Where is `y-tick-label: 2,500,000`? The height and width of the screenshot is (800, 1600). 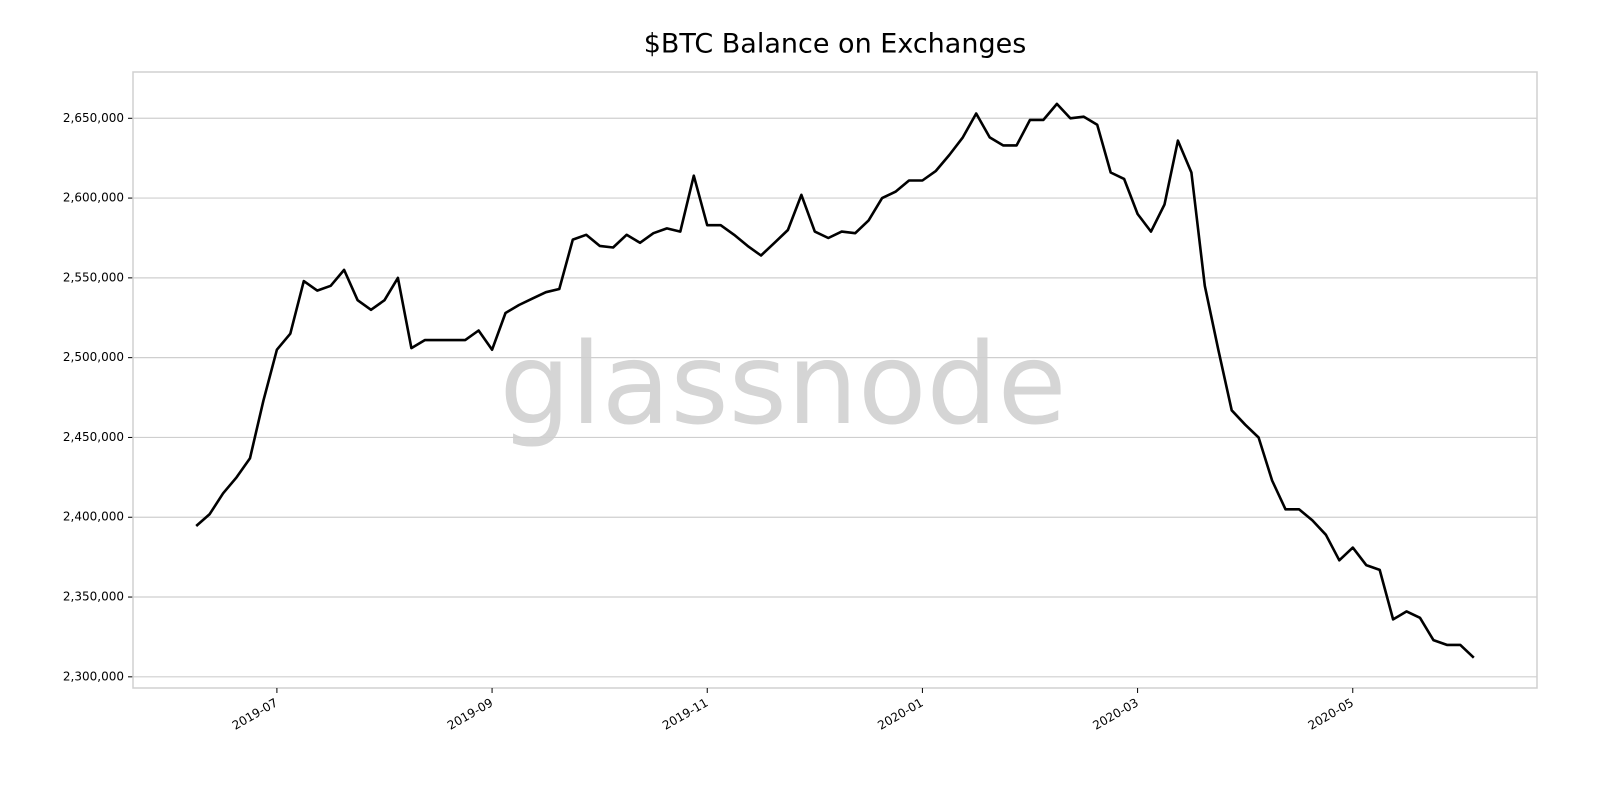 y-tick-label: 2,500,000 is located at coordinates (93, 357).